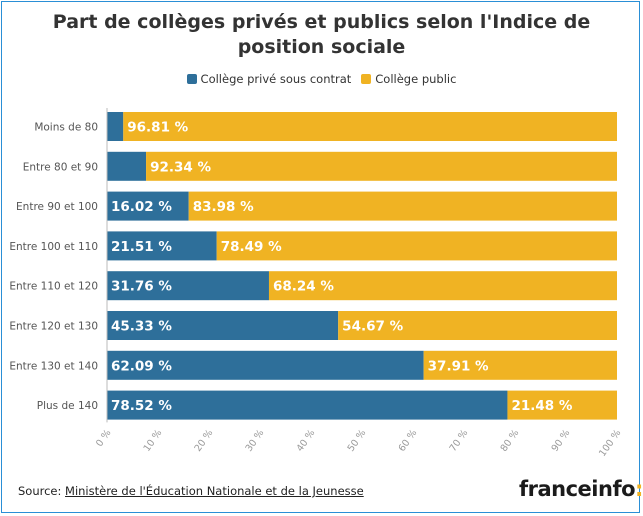 The height and width of the screenshot is (516, 643). What do you see at coordinates (66, 128) in the screenshot?
I see `category-label: Moins de 80` at bounding box center [66, 128].